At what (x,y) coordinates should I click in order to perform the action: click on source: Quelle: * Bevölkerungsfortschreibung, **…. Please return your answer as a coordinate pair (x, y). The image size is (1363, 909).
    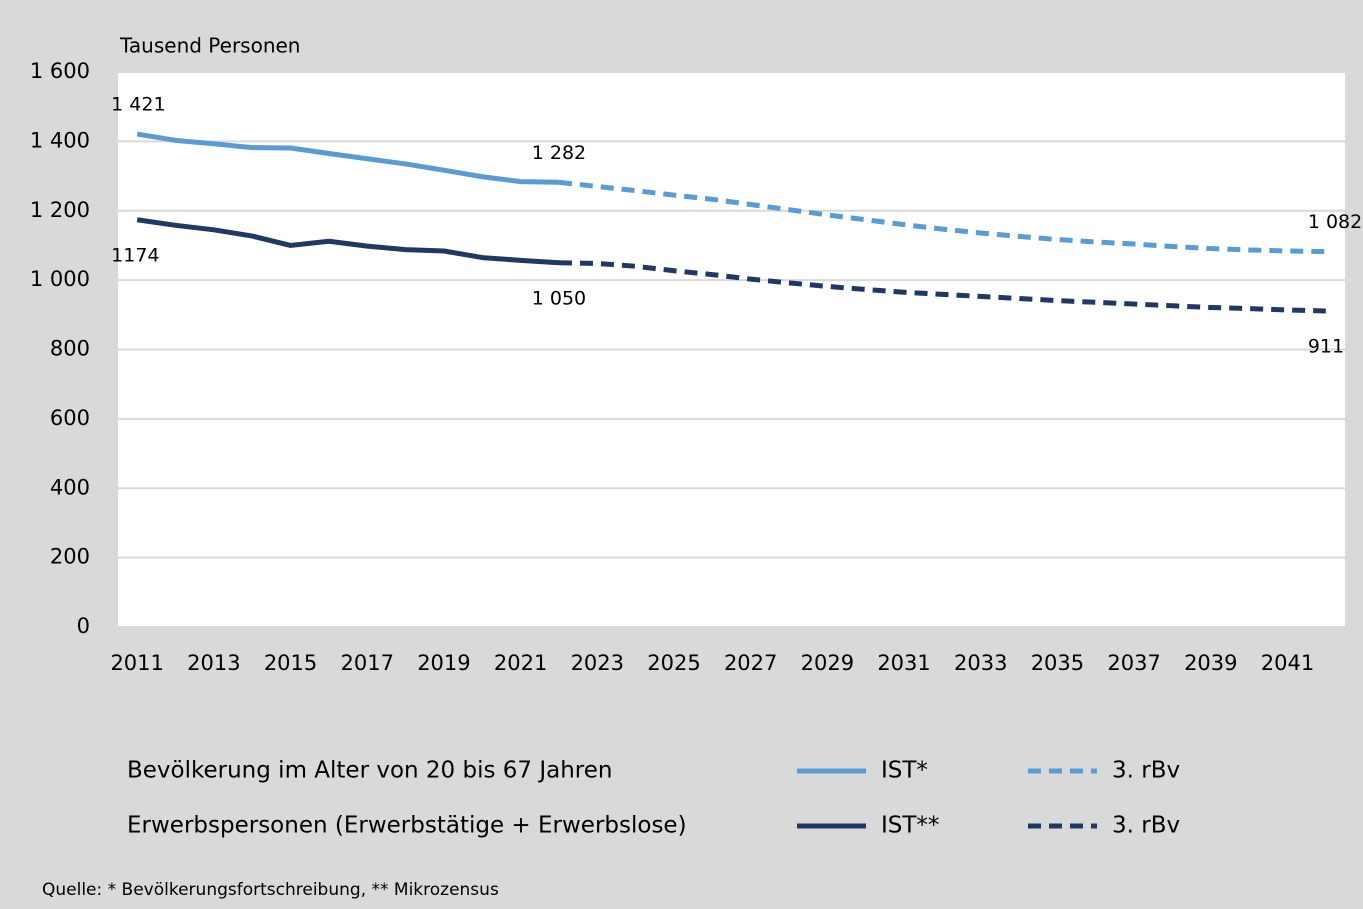
    Looking at the image, I should click on (270, 890).